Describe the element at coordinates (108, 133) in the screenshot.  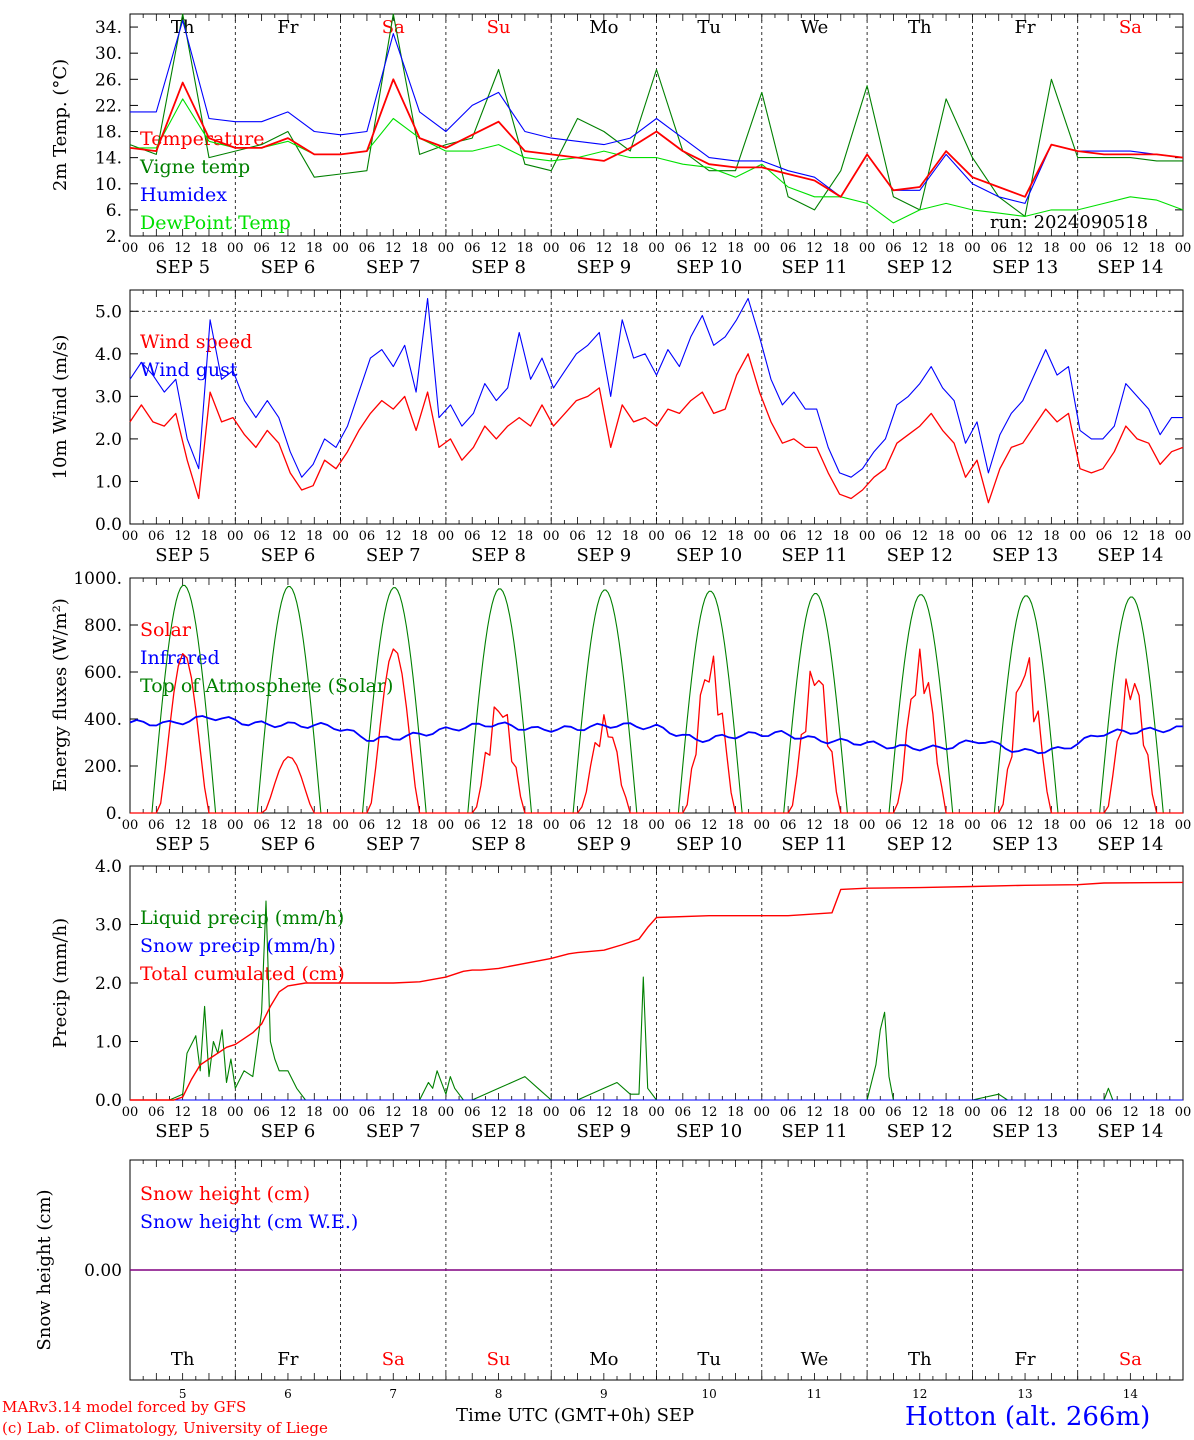
I see `y-tick-label: 18.` at that location.